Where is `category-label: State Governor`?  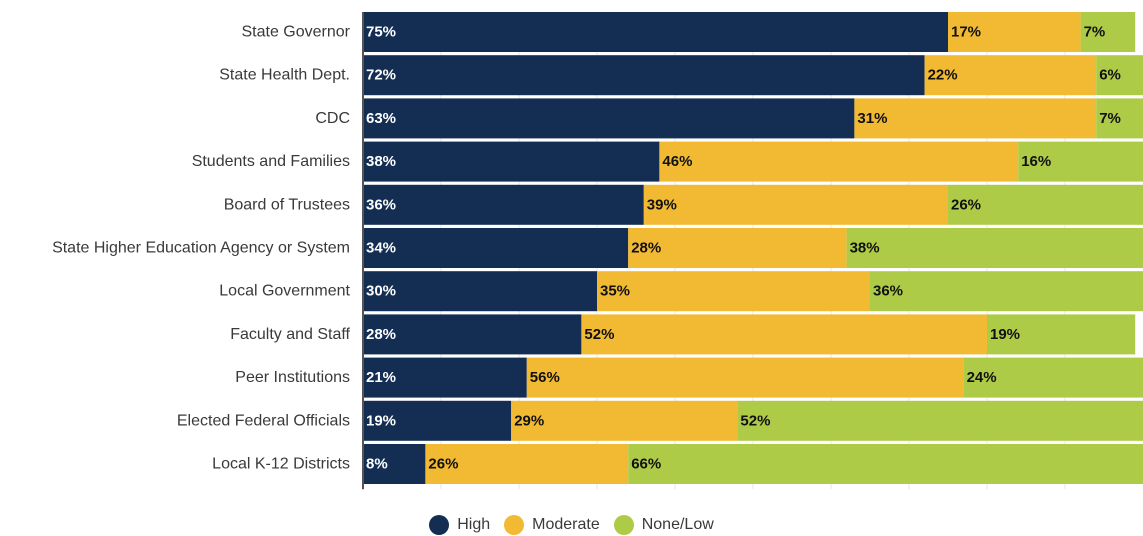
category-label: State Governor is located at coordinates (296, 32).